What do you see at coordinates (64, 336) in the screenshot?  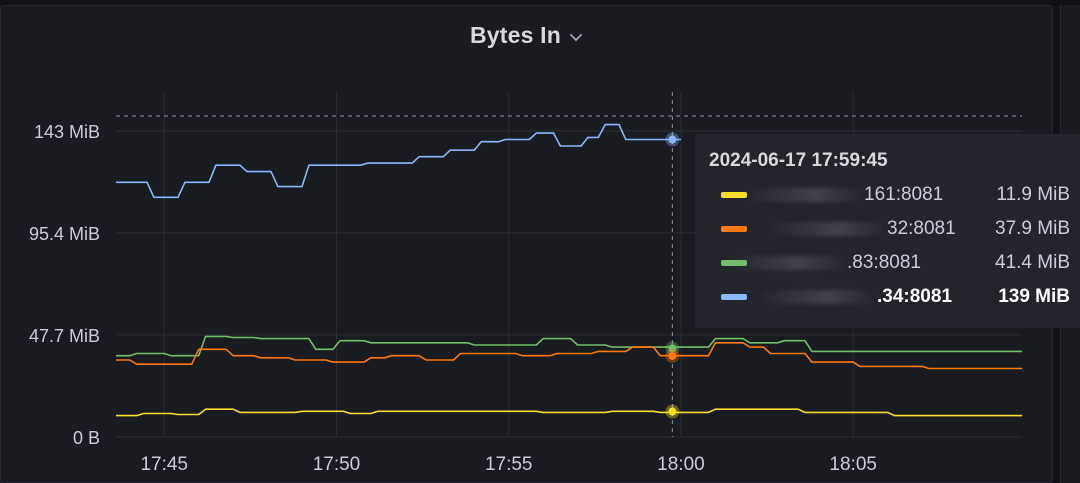 I see `y-tick-label: 47.7 MiB` at bounding box center [64, 336].